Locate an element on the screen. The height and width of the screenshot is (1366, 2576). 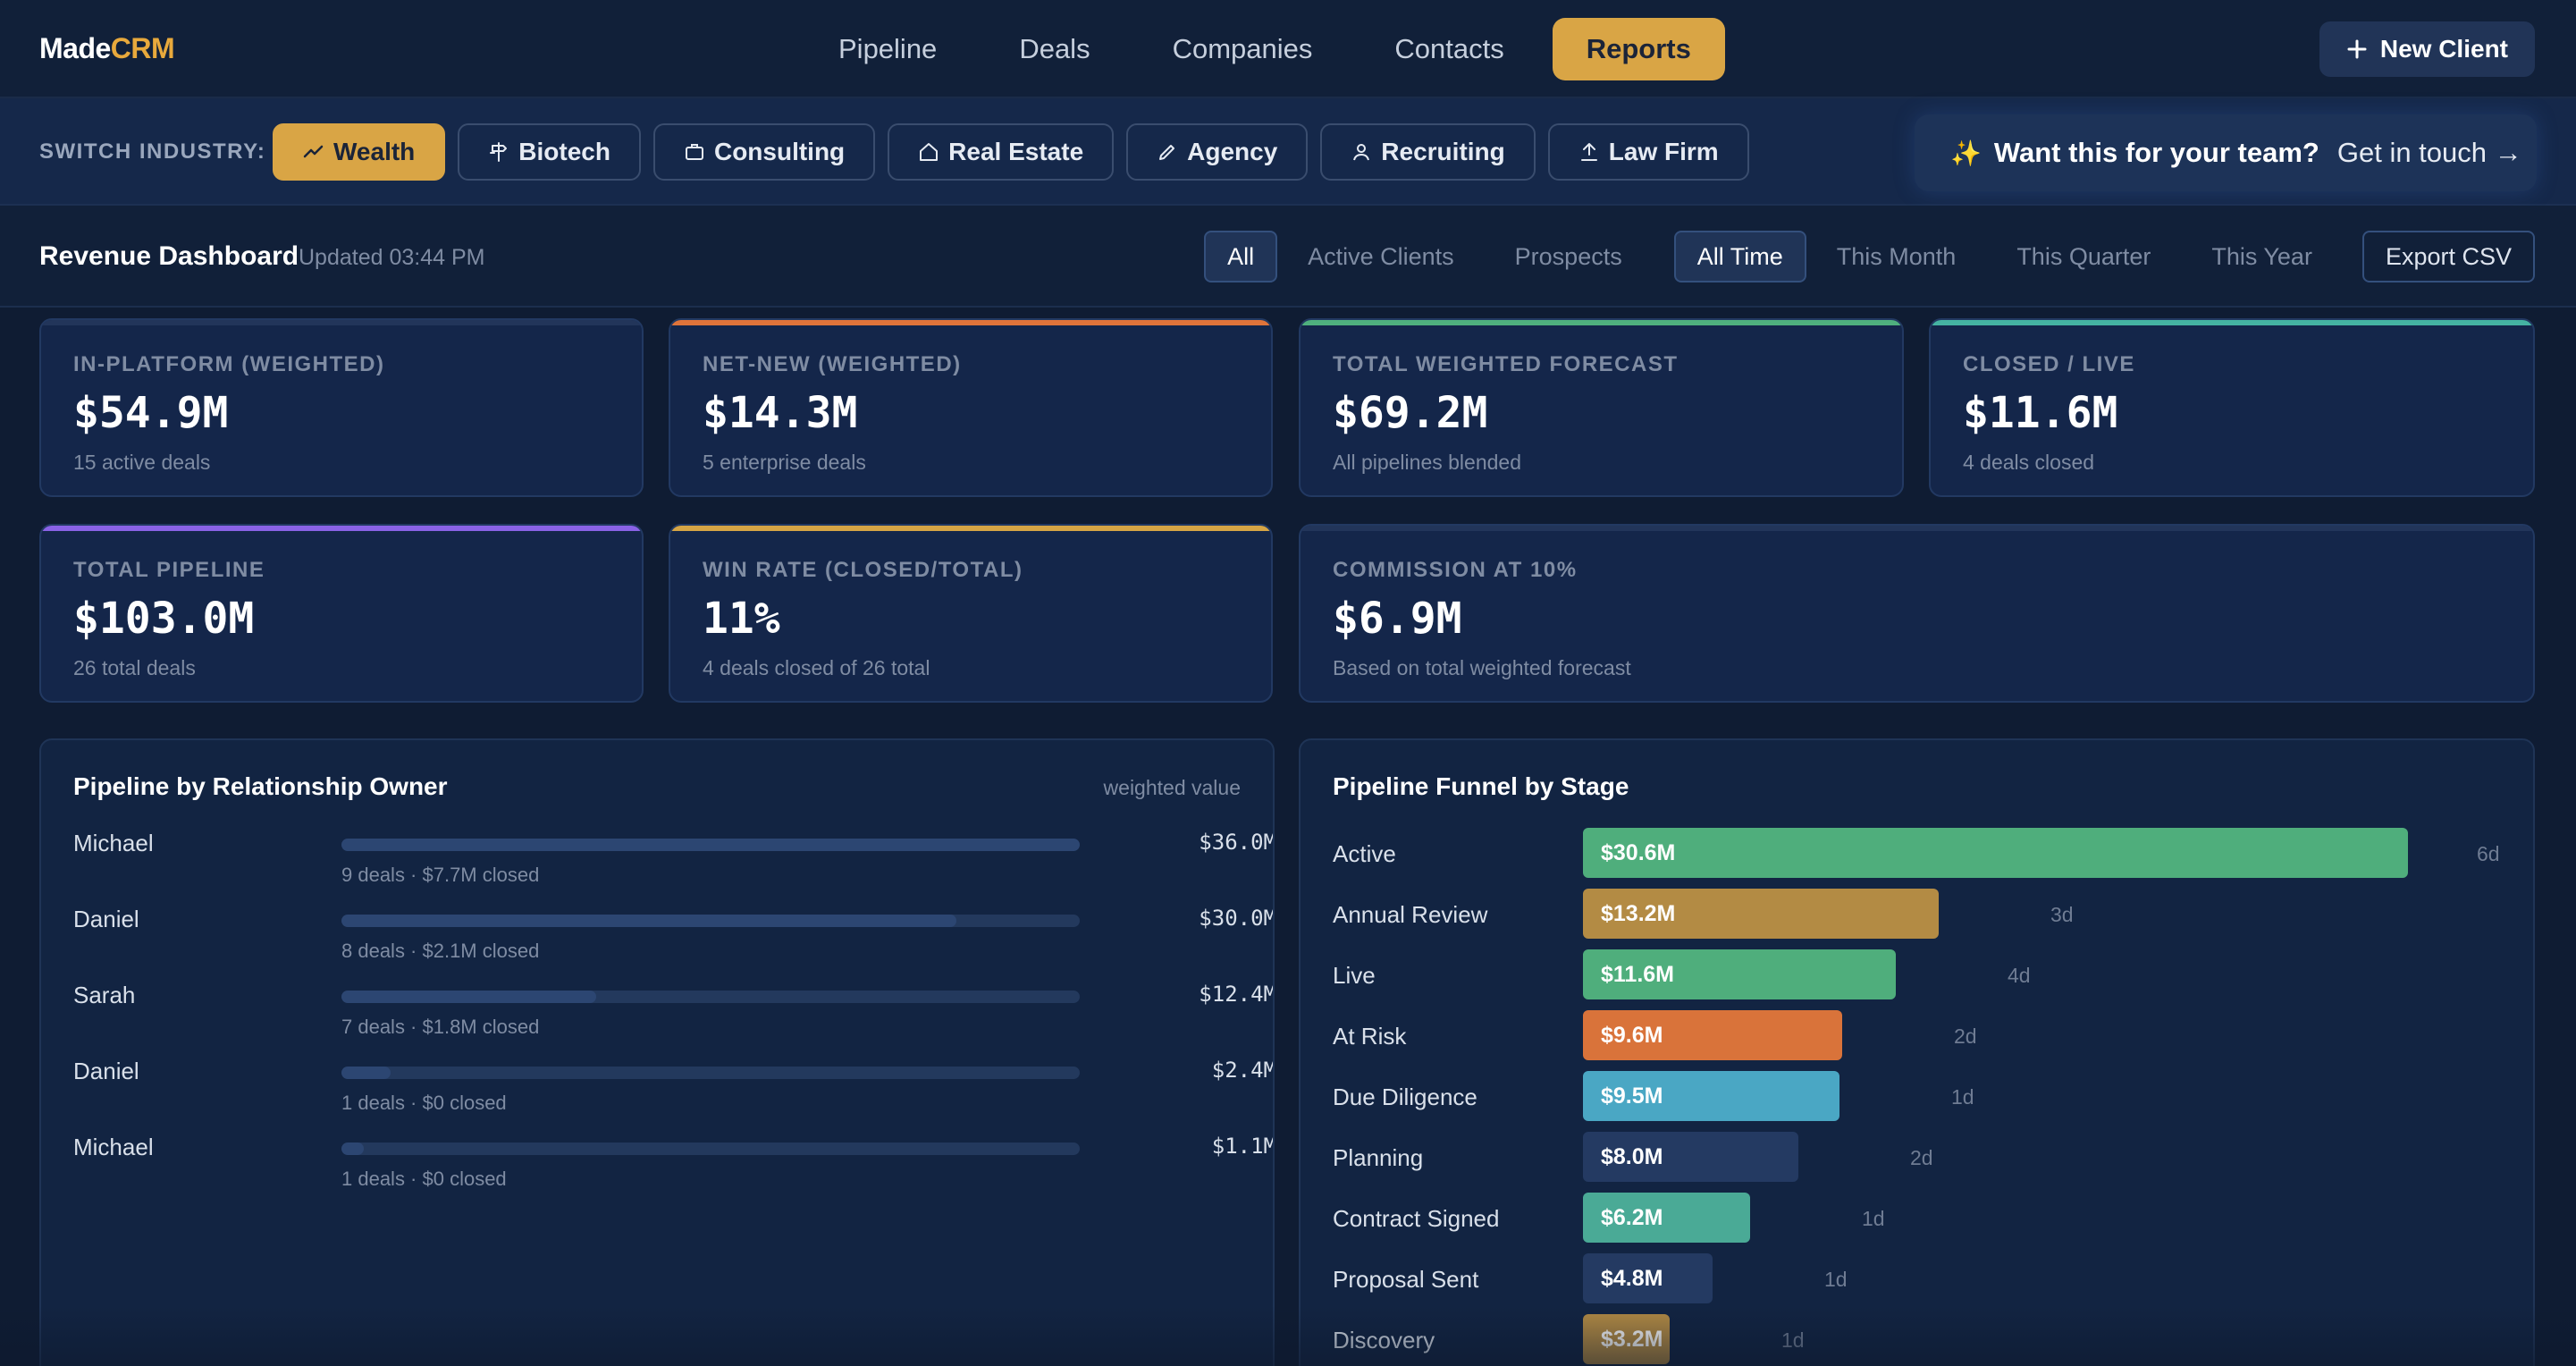
kpi-value: 11% is located at coordinates (742, 619).